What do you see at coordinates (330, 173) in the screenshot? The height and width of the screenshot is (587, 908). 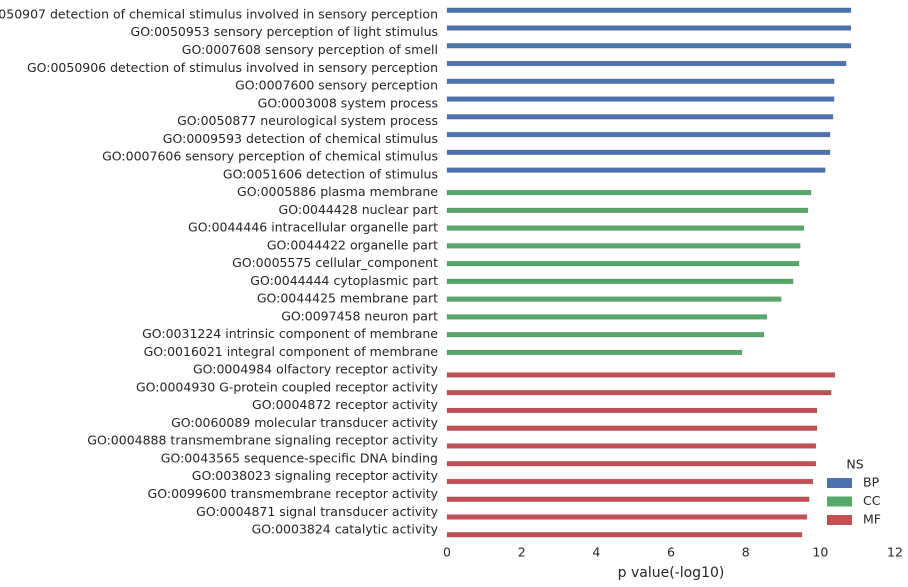 I see `y-tick-label: GO:0051606 detection of stimulus` at bounding box center [330, 173].